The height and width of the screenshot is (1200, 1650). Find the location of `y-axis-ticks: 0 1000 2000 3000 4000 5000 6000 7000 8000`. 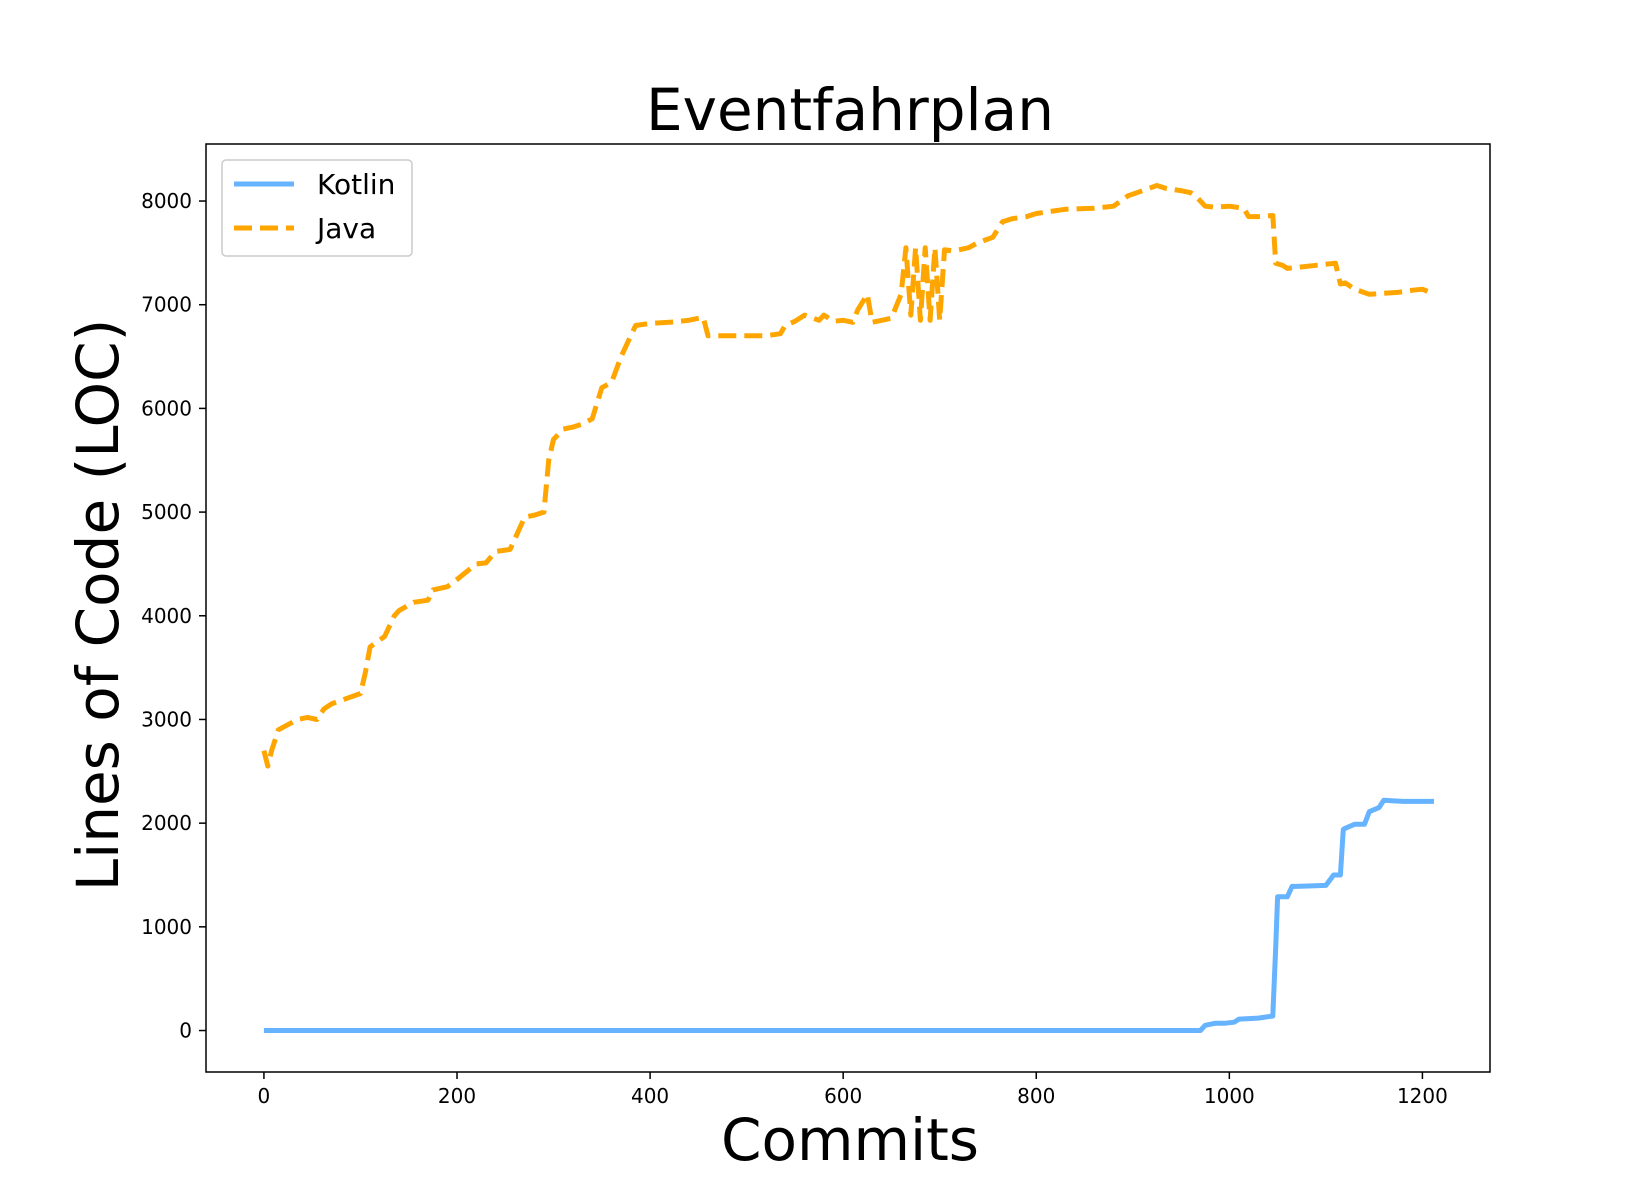

y-axis-ticks: 0 1000 2000 3000 4000 5000 6000 7000 8000 is located at coordinates (173, 616).